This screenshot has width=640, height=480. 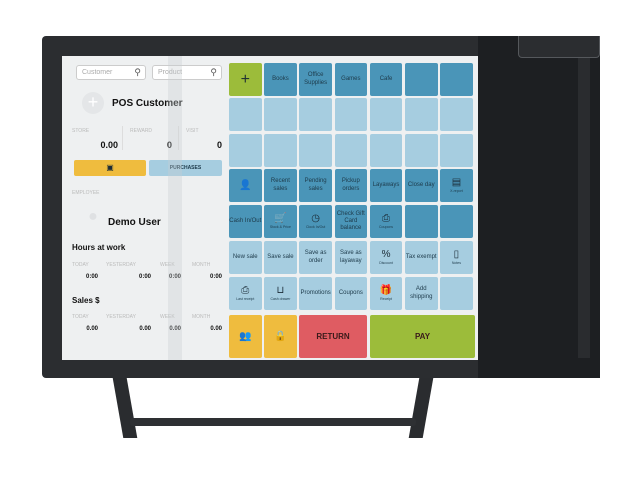 I want to click on tile-label: Notes, so click(x=456, y=263).